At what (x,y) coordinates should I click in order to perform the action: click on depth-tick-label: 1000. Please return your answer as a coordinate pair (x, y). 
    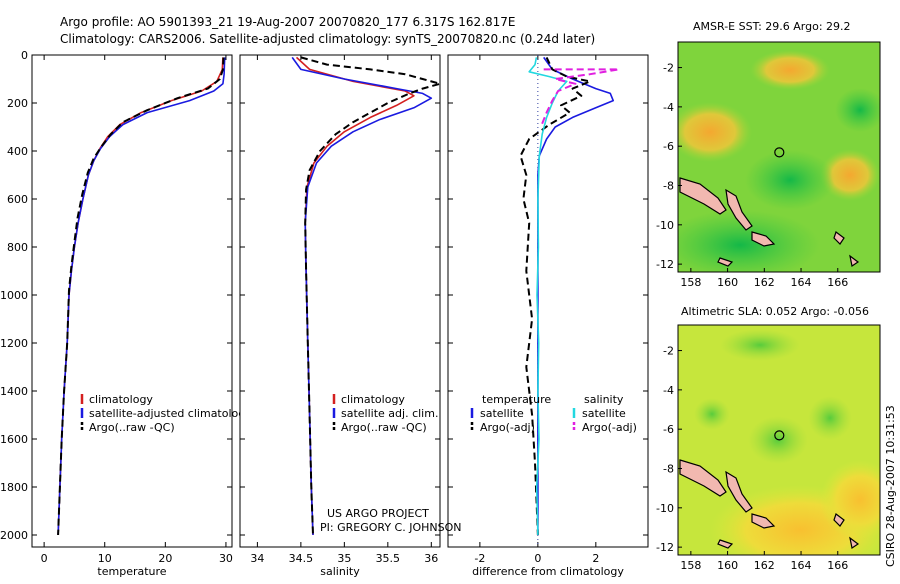
    Looking at the image, I should click on (14, 295).